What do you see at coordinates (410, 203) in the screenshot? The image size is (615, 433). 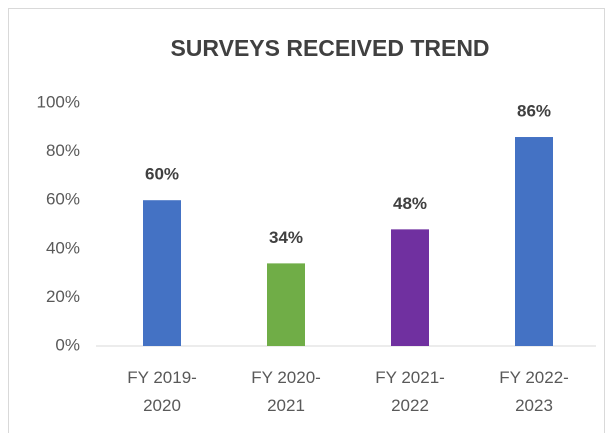 I see `data-label: 48%` at bounding box center [410, 203].